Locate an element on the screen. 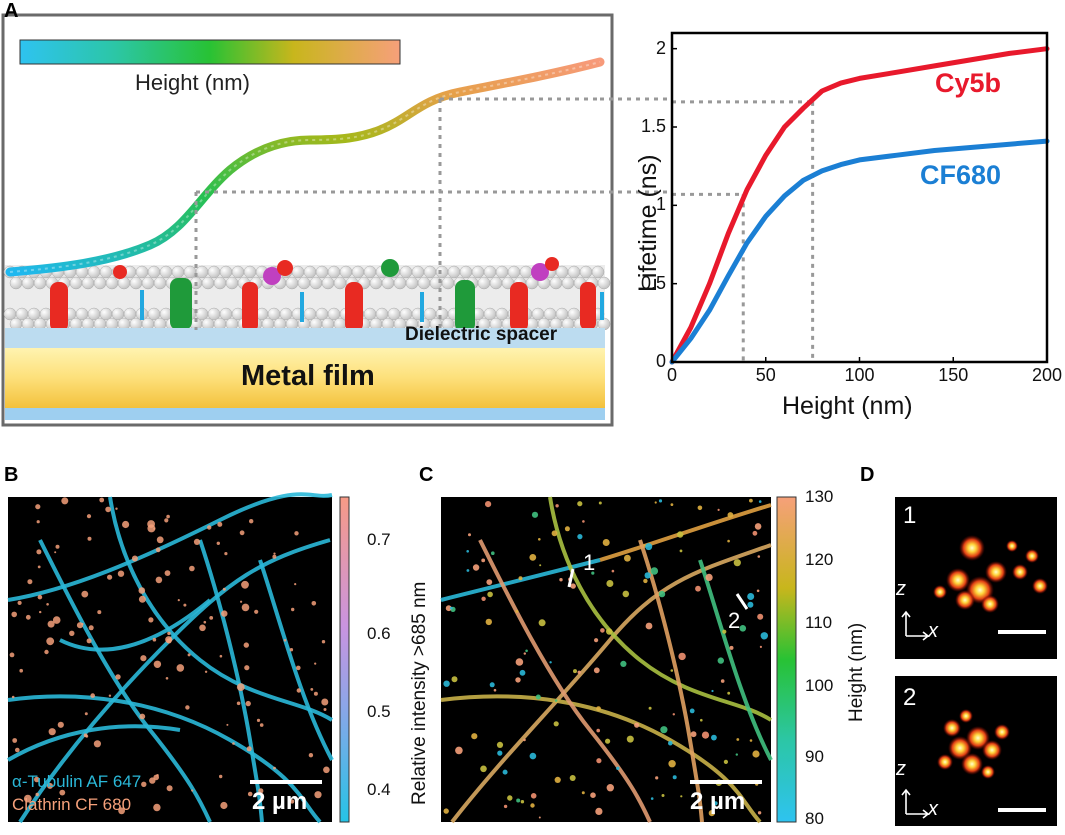 This screenshot has width=1065, height=835. axis-arrows is located at coordinates (915, 714).